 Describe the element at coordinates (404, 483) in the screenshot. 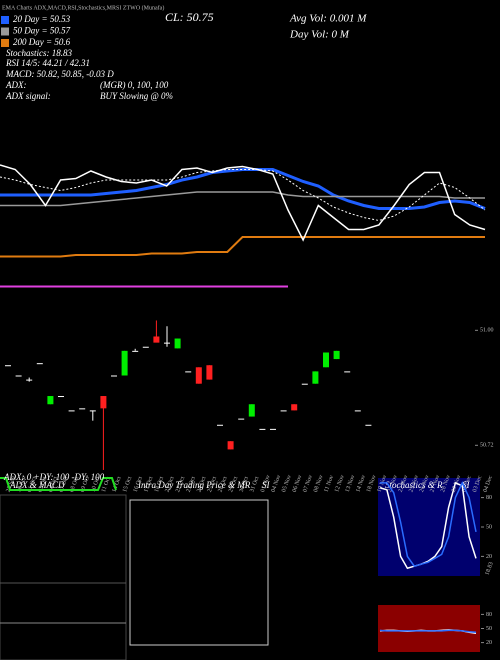

I see `x-tick-label: 22 Nov` at that location.